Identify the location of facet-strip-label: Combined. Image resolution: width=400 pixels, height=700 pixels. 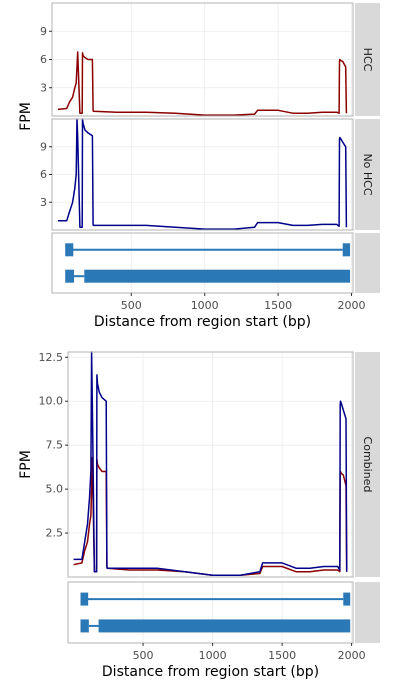
(367, 465).